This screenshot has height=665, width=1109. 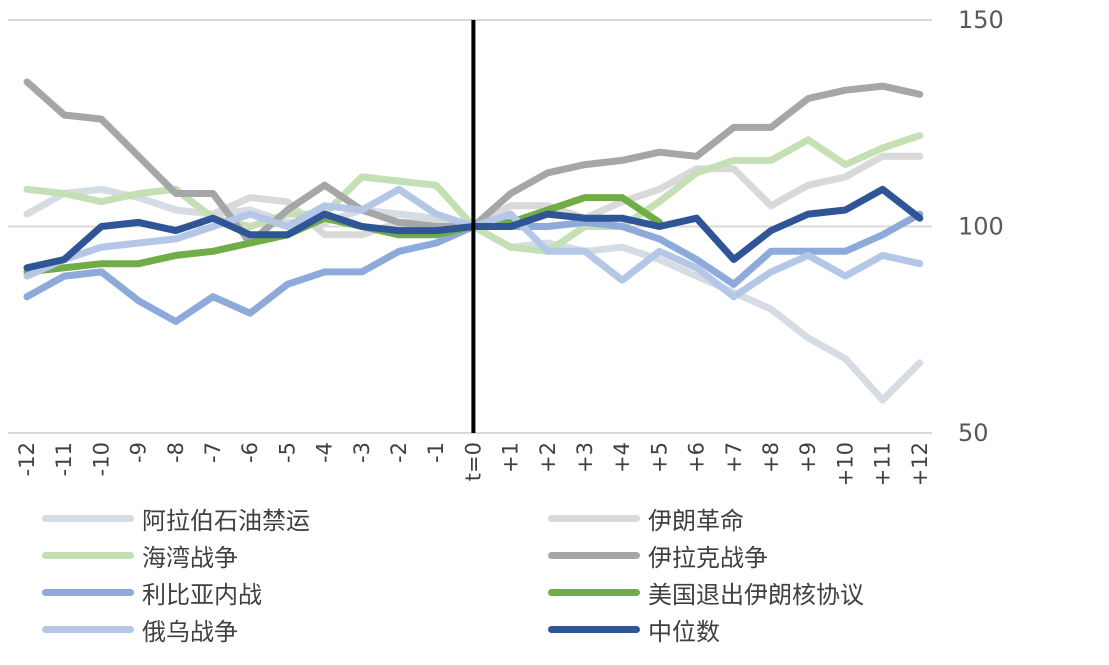 I want to click on legend-label: 伊拉克战争, so click(x=708, y=557).